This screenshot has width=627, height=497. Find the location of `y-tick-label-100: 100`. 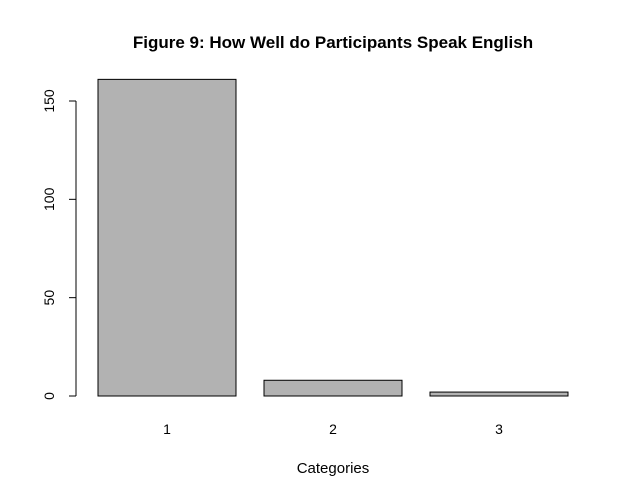

y-tick-label-100: 100 is located at coordinates (49, 199).